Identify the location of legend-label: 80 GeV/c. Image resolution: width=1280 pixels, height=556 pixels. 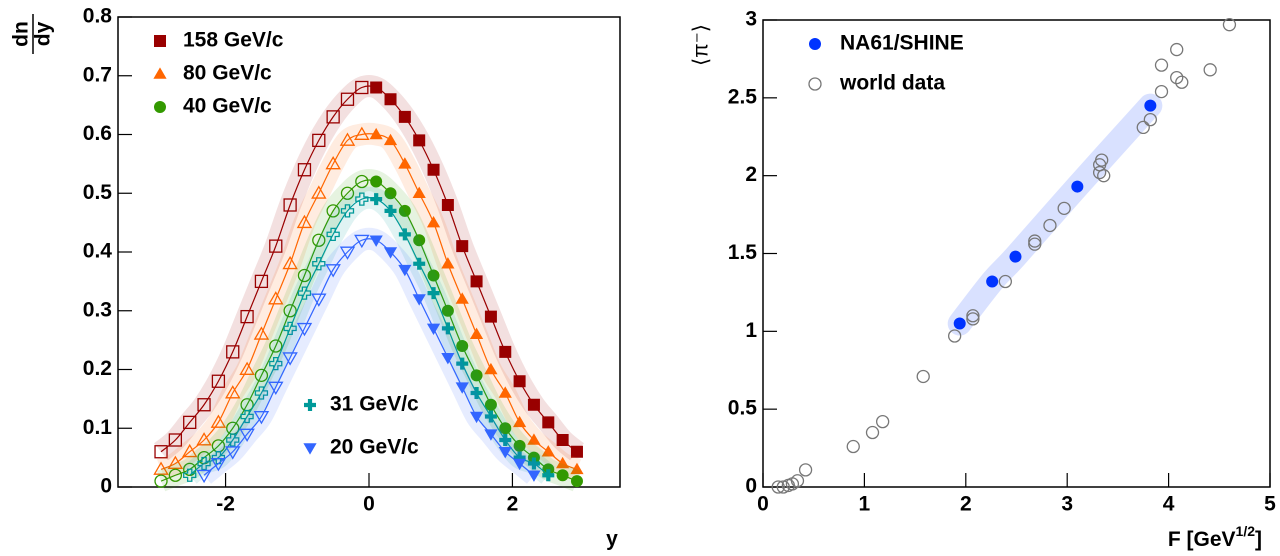
(227, 73).